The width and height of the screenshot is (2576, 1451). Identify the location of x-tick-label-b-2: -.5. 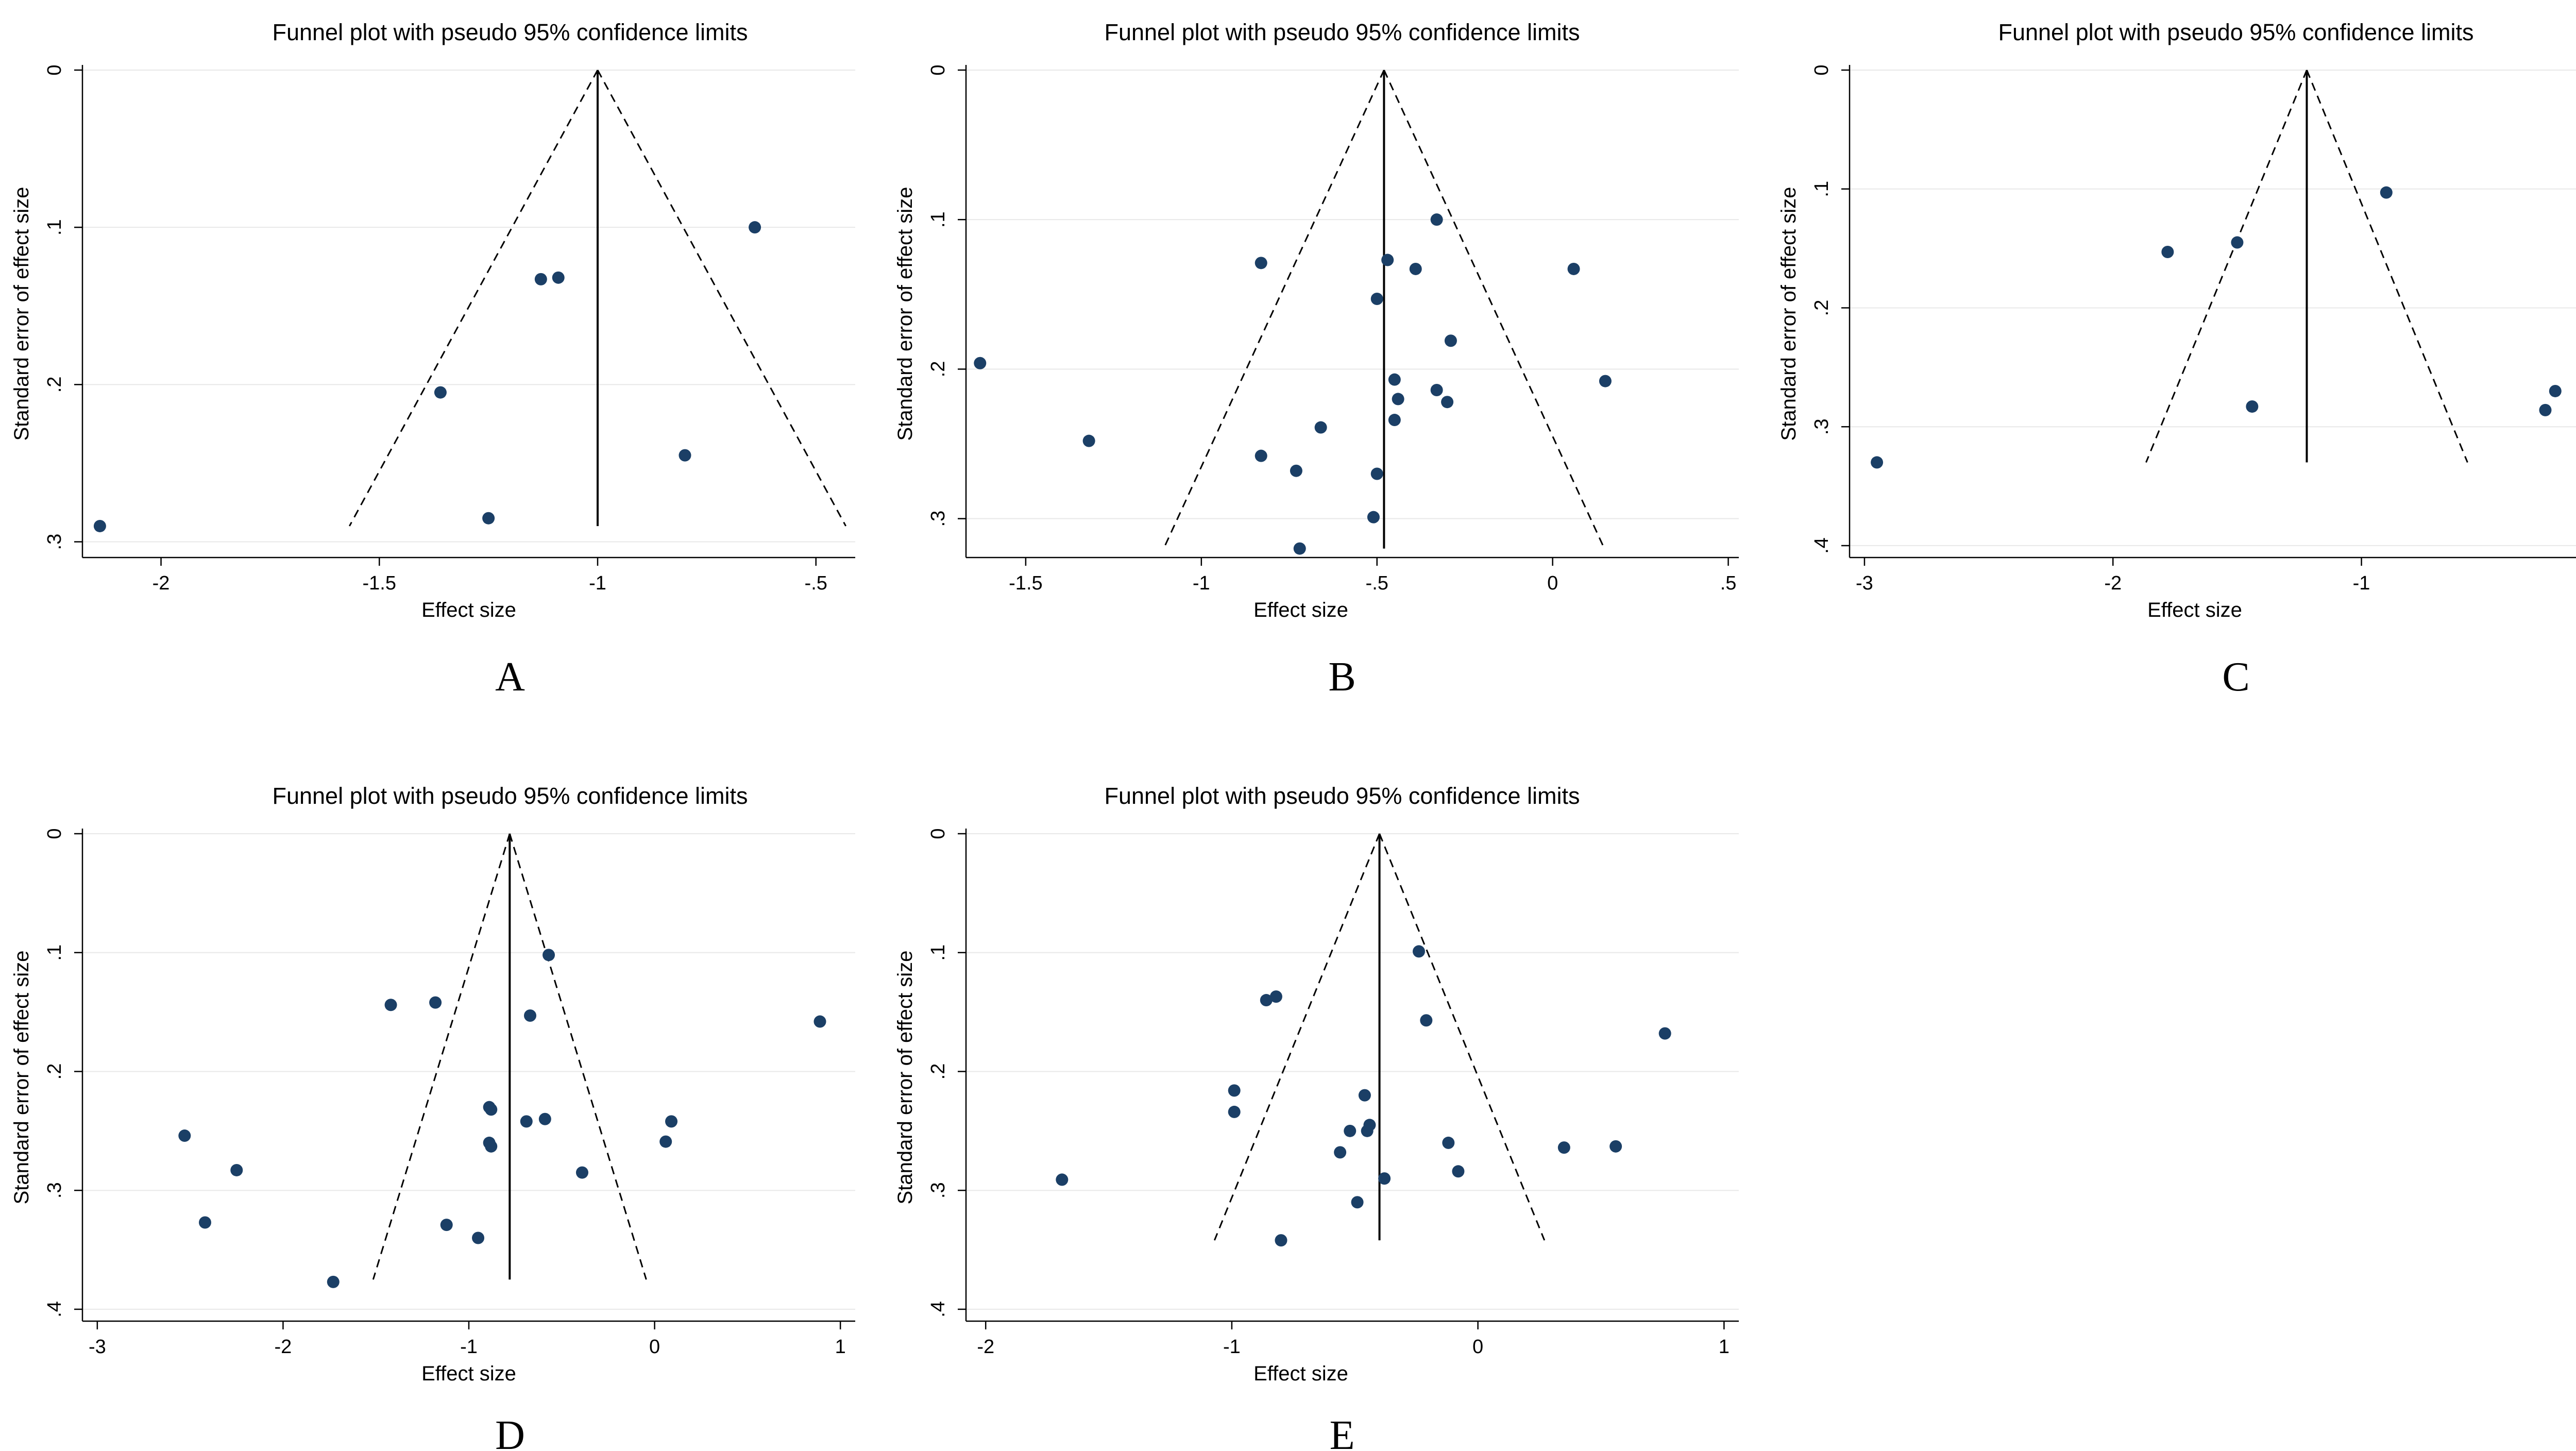
(1377, 583).